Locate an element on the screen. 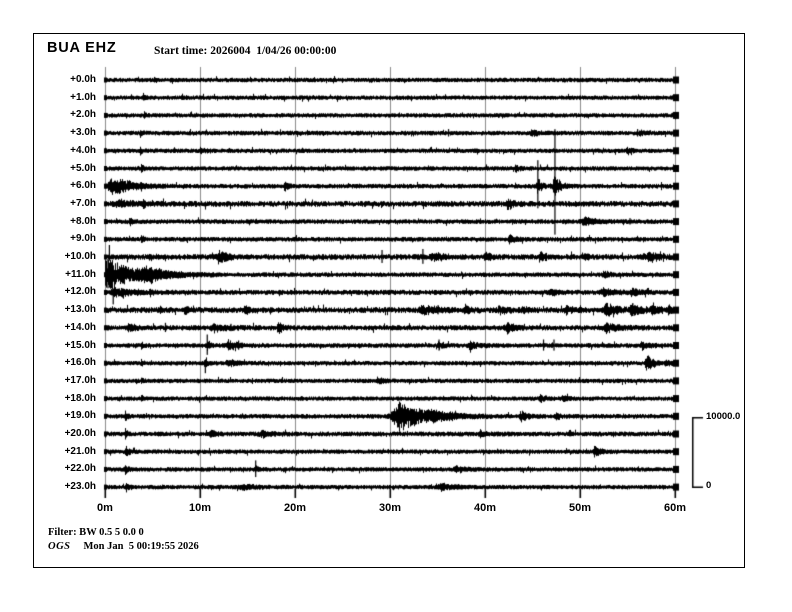  row-label-21: +21.0h is located at coordinates (80, 451).